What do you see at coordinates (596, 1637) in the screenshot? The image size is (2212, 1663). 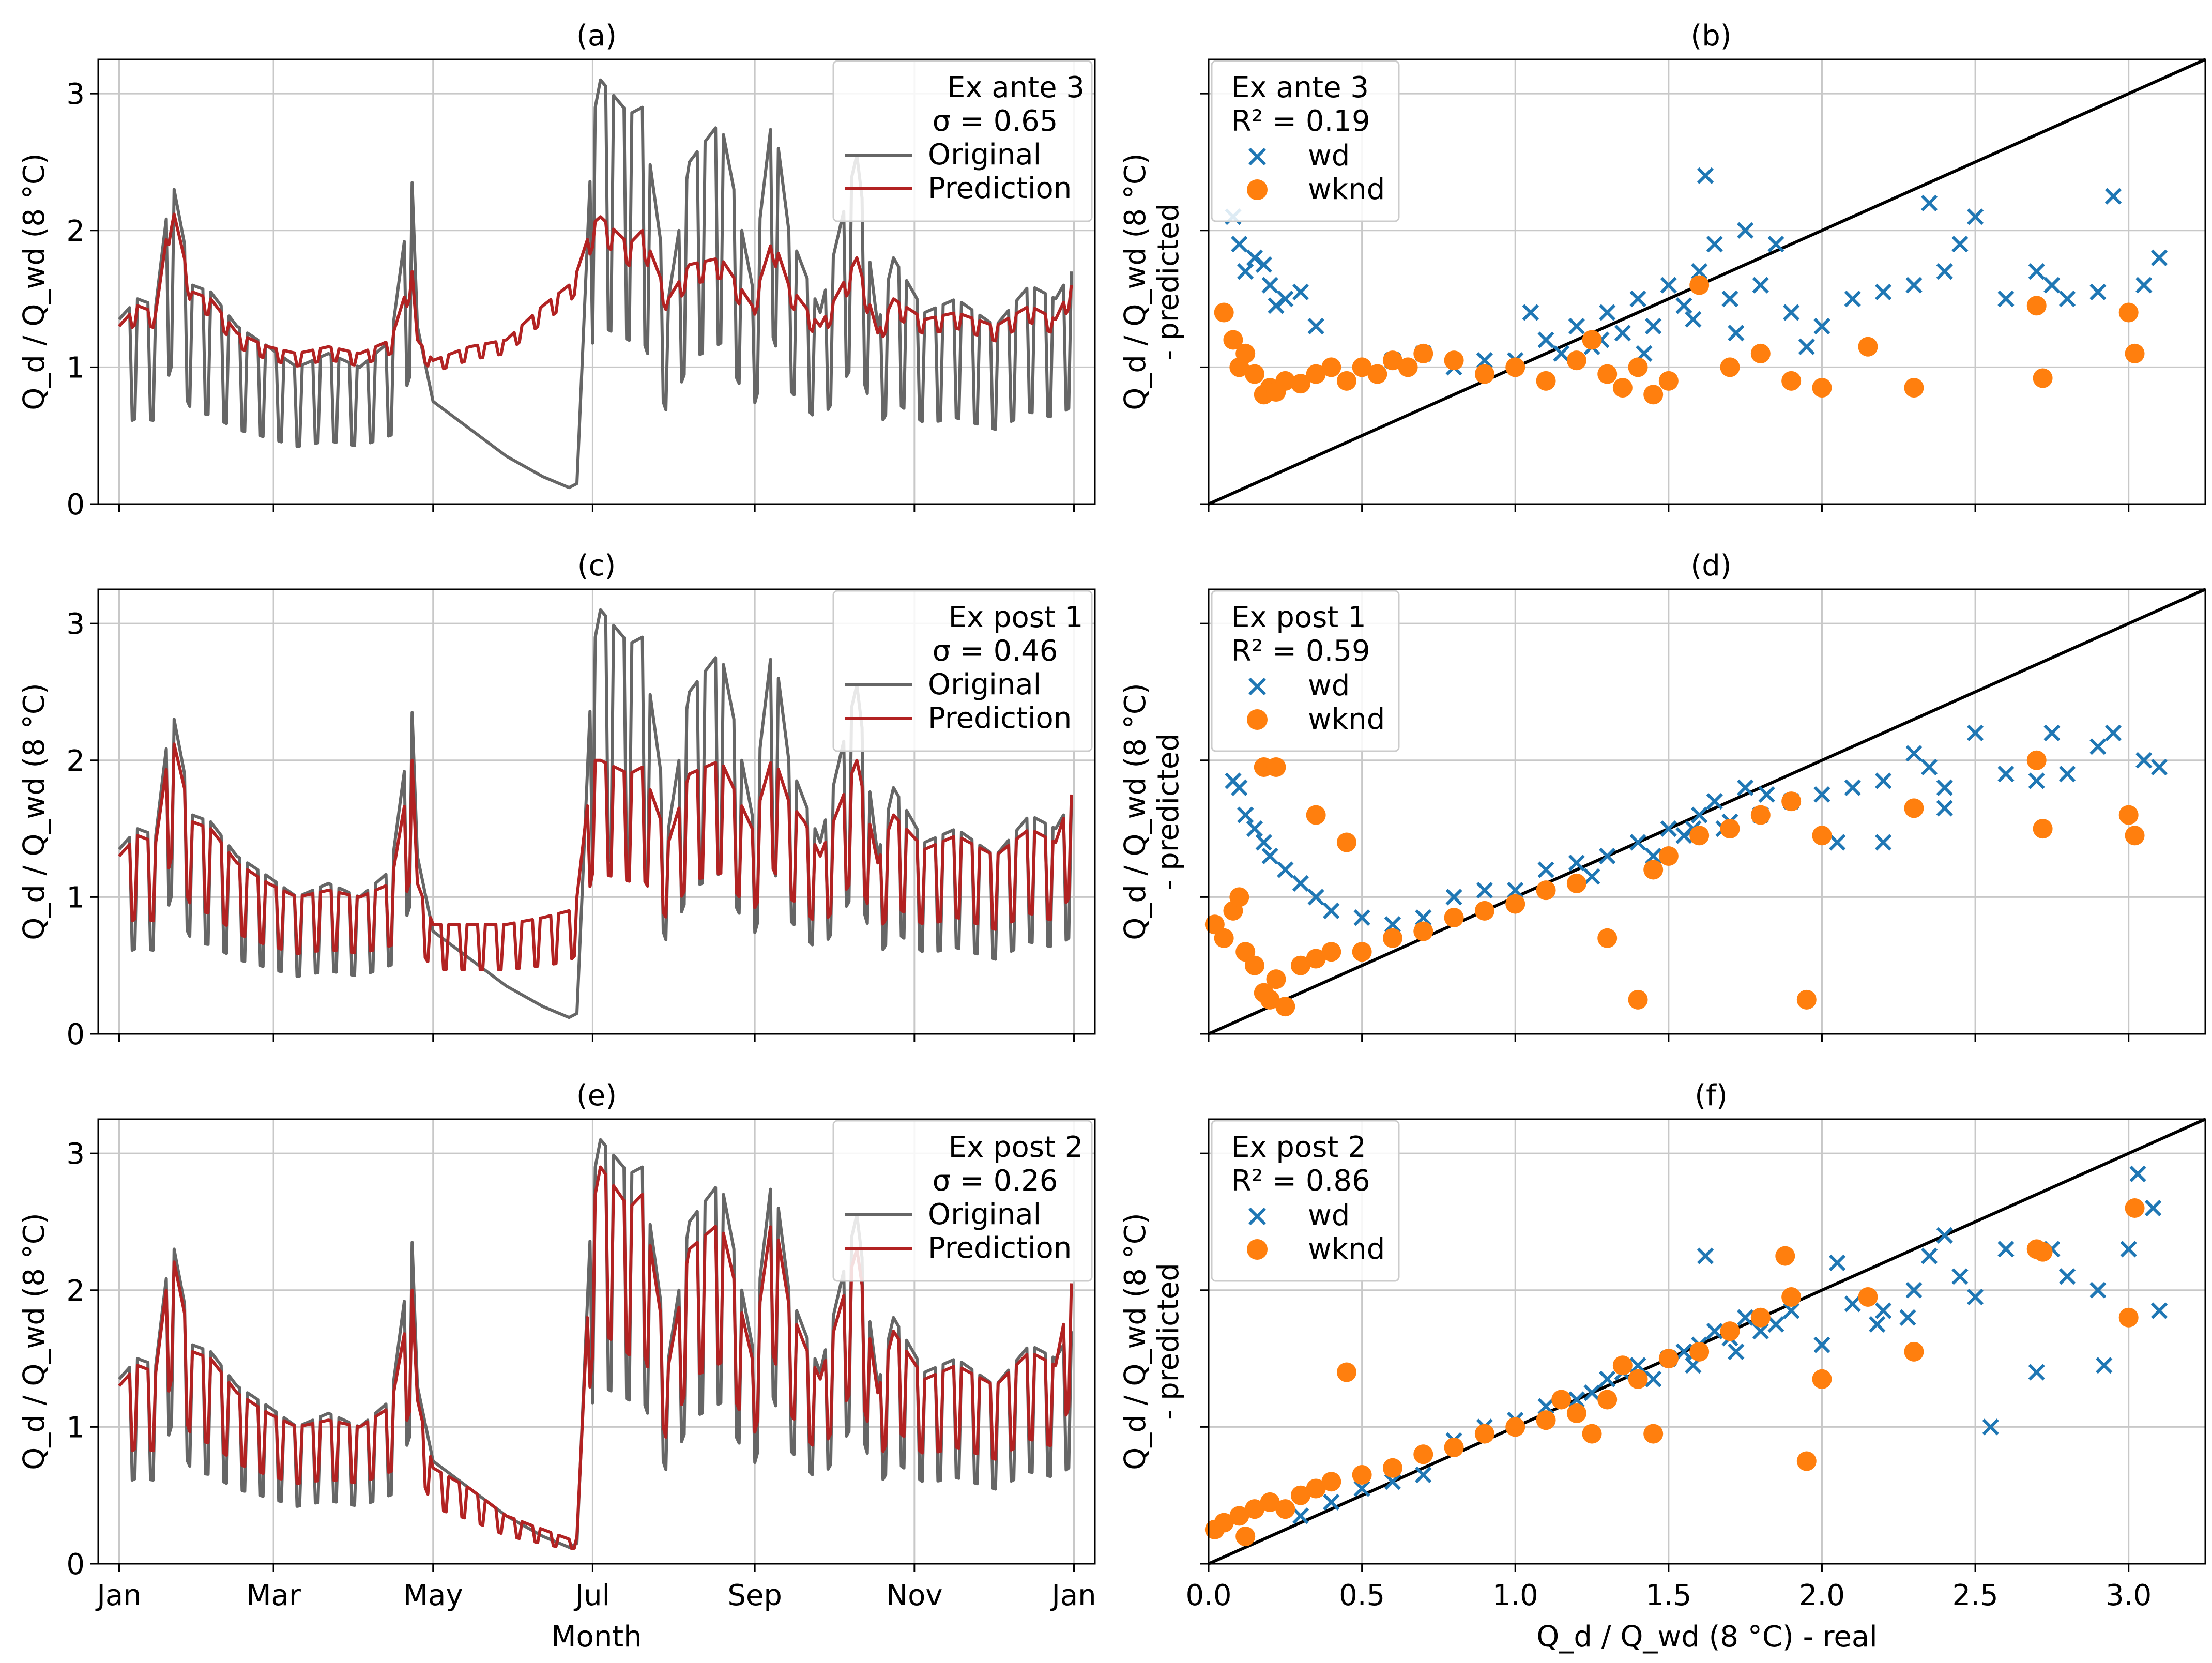 I see `x-axis-label-e: Month` at bounding box center [596, 1637].